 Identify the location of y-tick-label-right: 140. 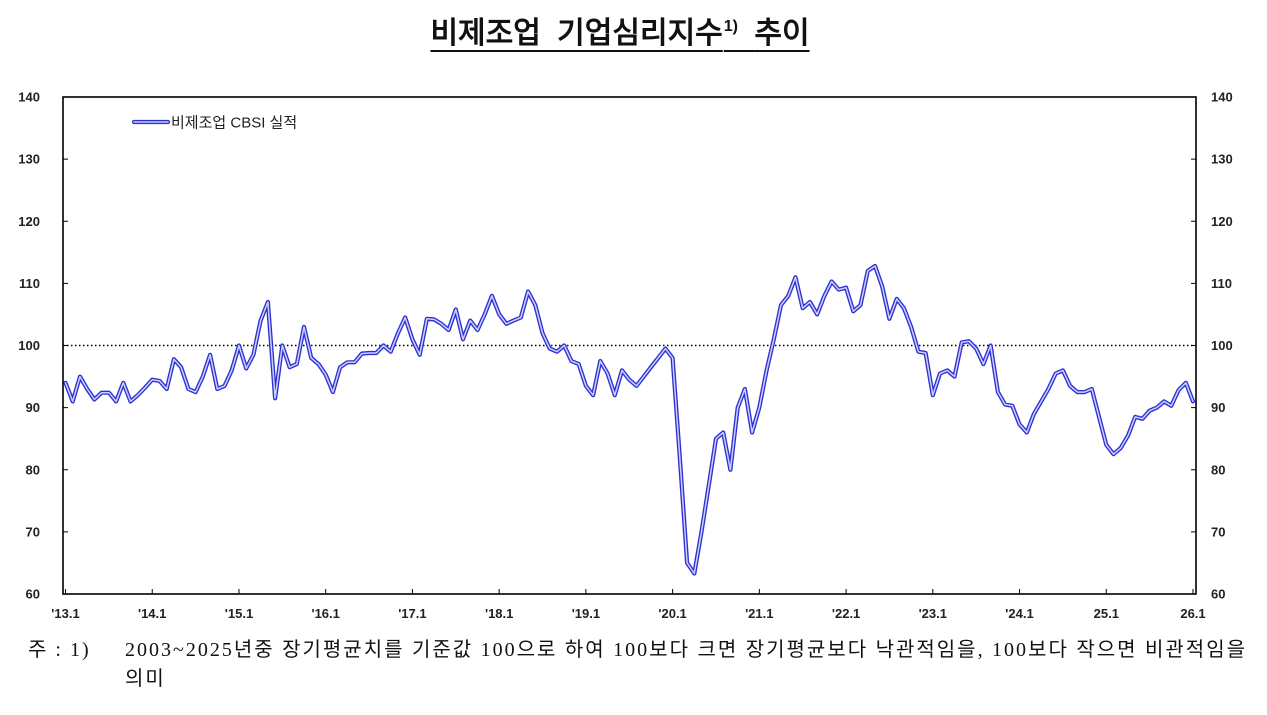
(1222, 97).